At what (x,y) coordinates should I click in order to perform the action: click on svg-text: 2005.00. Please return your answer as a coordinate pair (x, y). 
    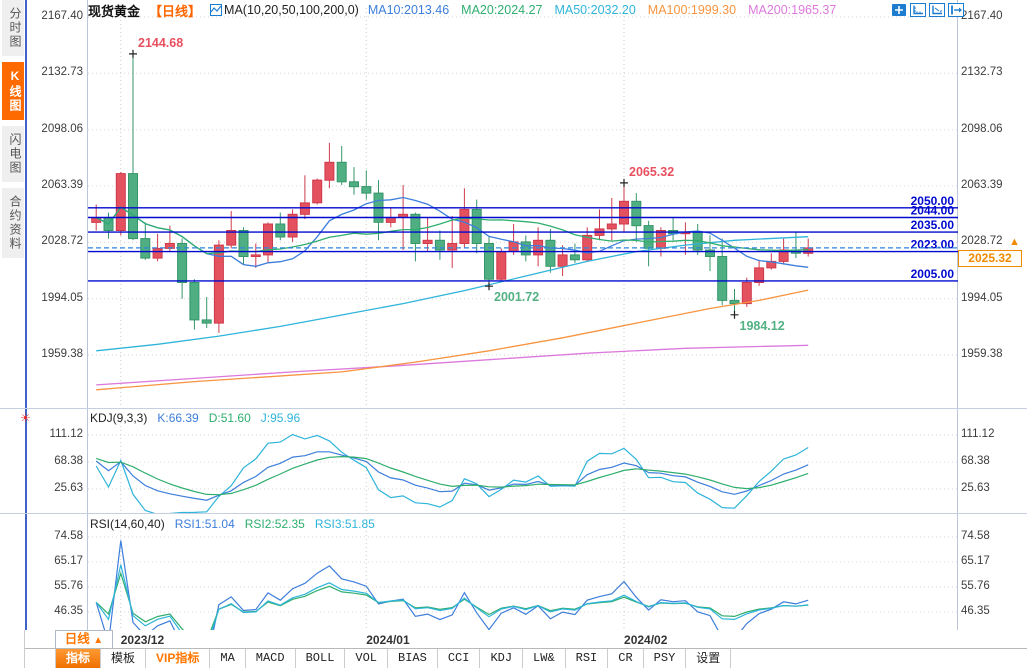
    Looking at the image, I should click on (933, 274).